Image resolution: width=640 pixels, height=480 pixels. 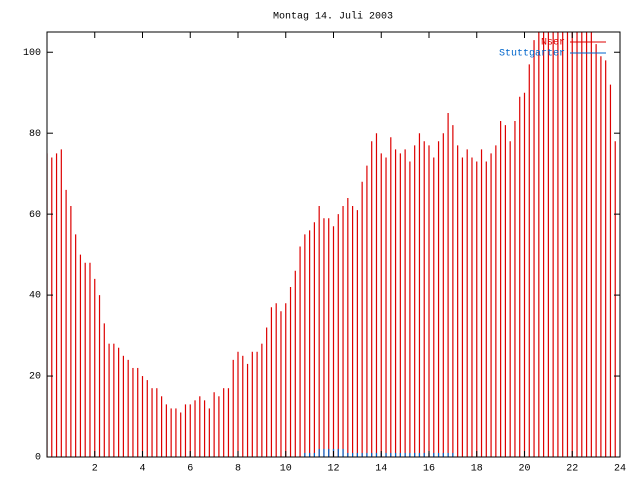 I want to click on x-tick-label: 4, so click(x=142, y=469).